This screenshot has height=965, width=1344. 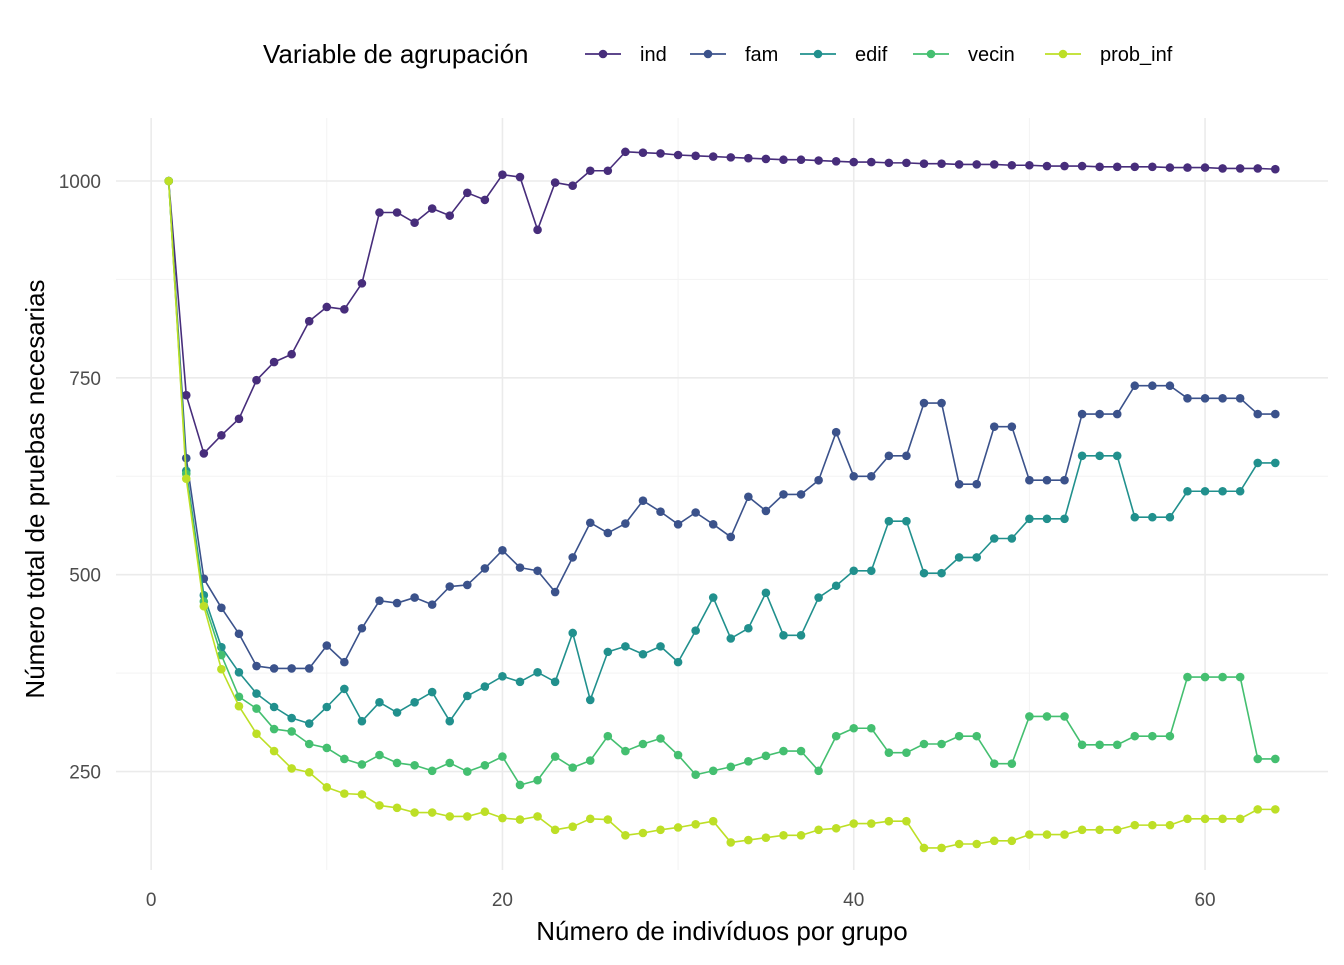 I want to click on y-tick-label: 1000, so click(x=80, y=182).